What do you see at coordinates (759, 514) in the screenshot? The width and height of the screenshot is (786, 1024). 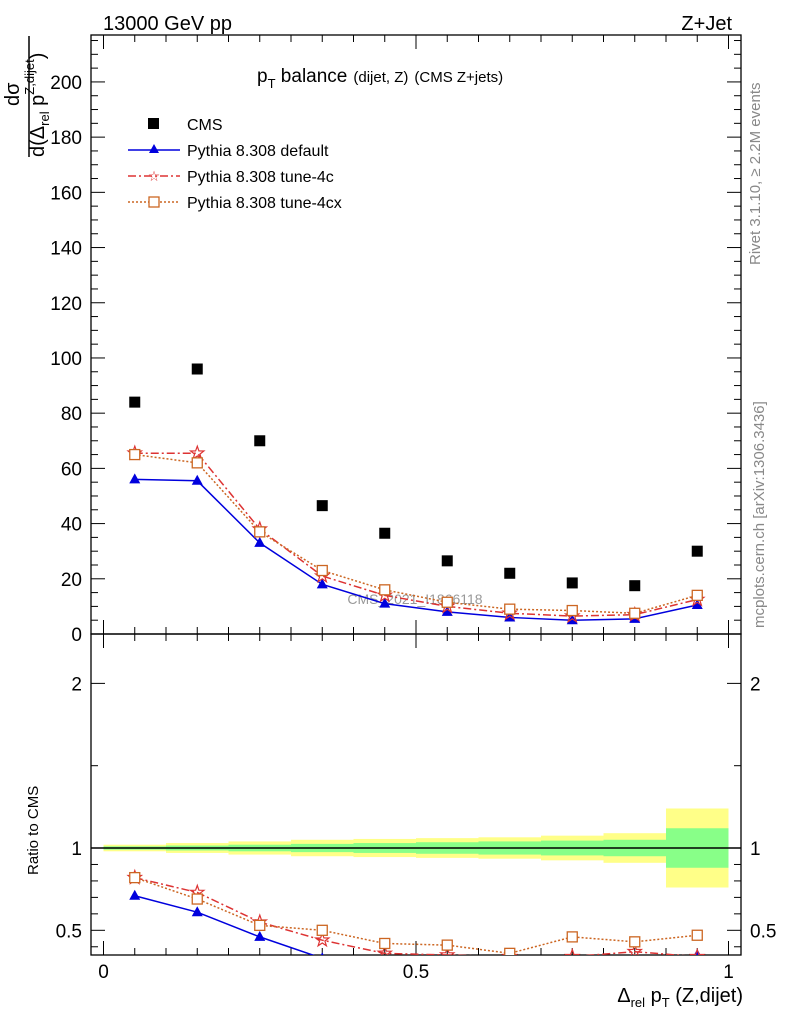 I see `mcplots-label: mcplots.cern.ch [arXiv:1306.3436]` at bounding box center [759, 514].